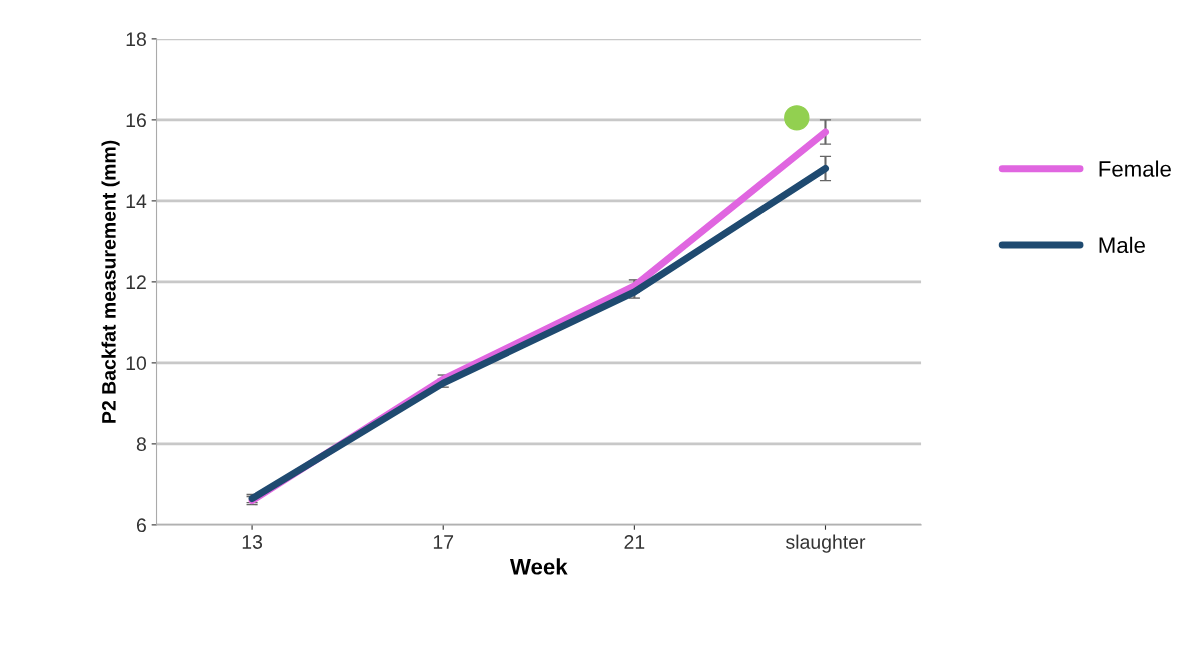  What do you see at coordinates (136, 363) in the screenshot?
I see `y-tick-label: 10` at bounding box center [136, 363].